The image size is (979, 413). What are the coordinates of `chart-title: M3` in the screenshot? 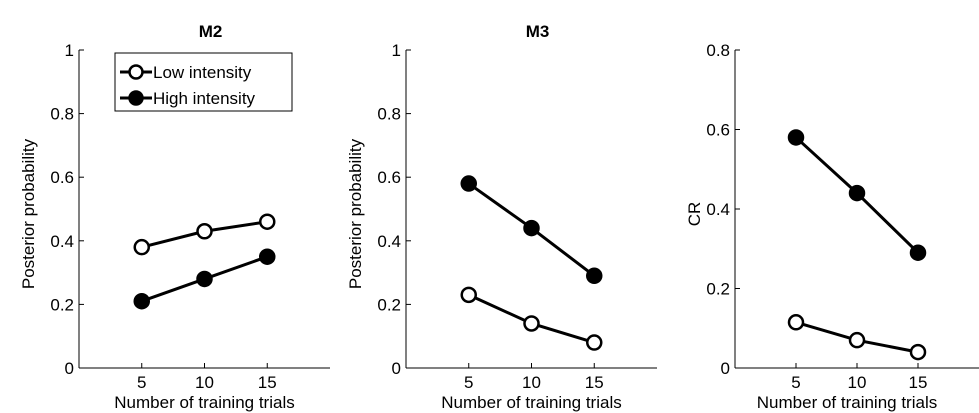 It's located at (538, 31).